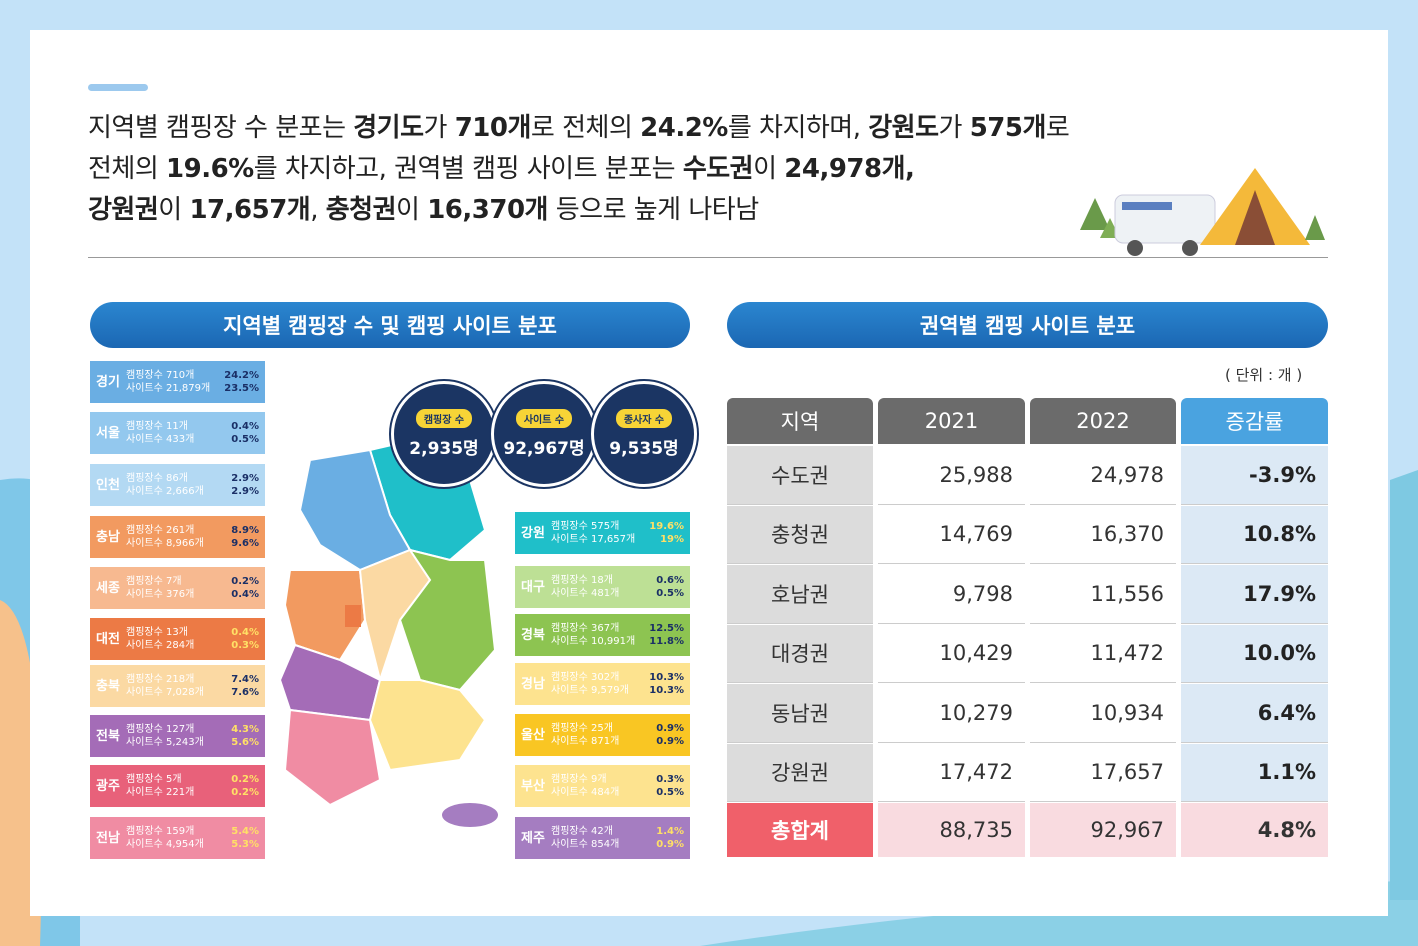 The width and height of the screenshot is (1418, 946). I want to click on stat-circle: 종사자 수 9,535명, so click(644, 434).